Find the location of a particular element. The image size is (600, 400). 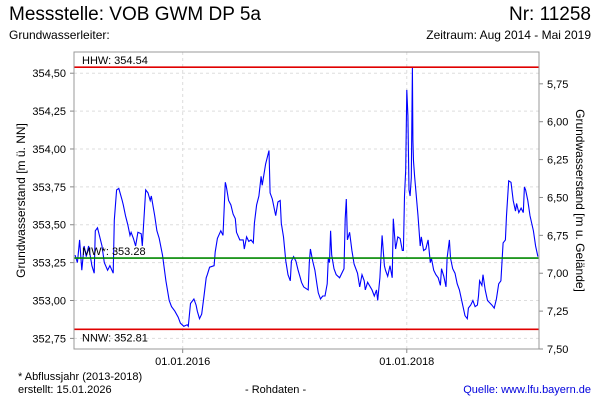

y-tick-label: 353,25 is located at coordinates (49, 264).